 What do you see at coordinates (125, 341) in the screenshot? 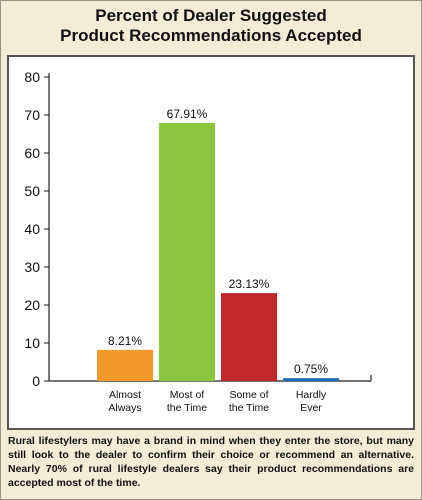
I see `bar-value-label: 8.21%` at bounding box center [125, 341].